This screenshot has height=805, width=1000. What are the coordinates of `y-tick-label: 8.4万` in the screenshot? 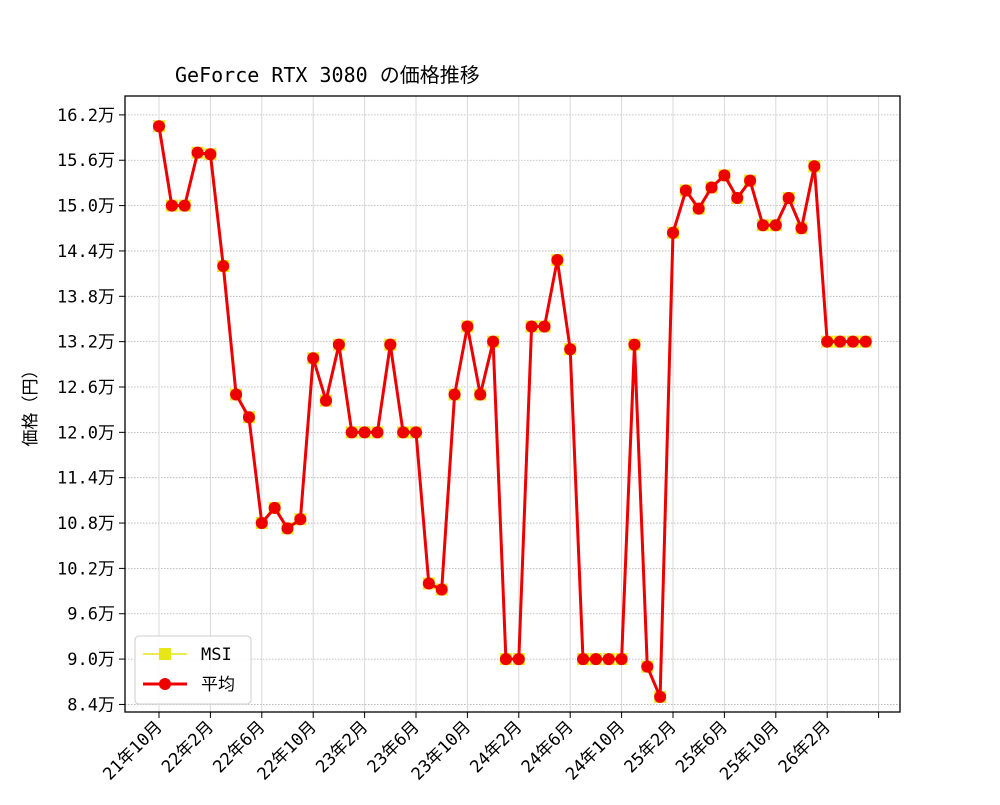 It's located at (91, 705).